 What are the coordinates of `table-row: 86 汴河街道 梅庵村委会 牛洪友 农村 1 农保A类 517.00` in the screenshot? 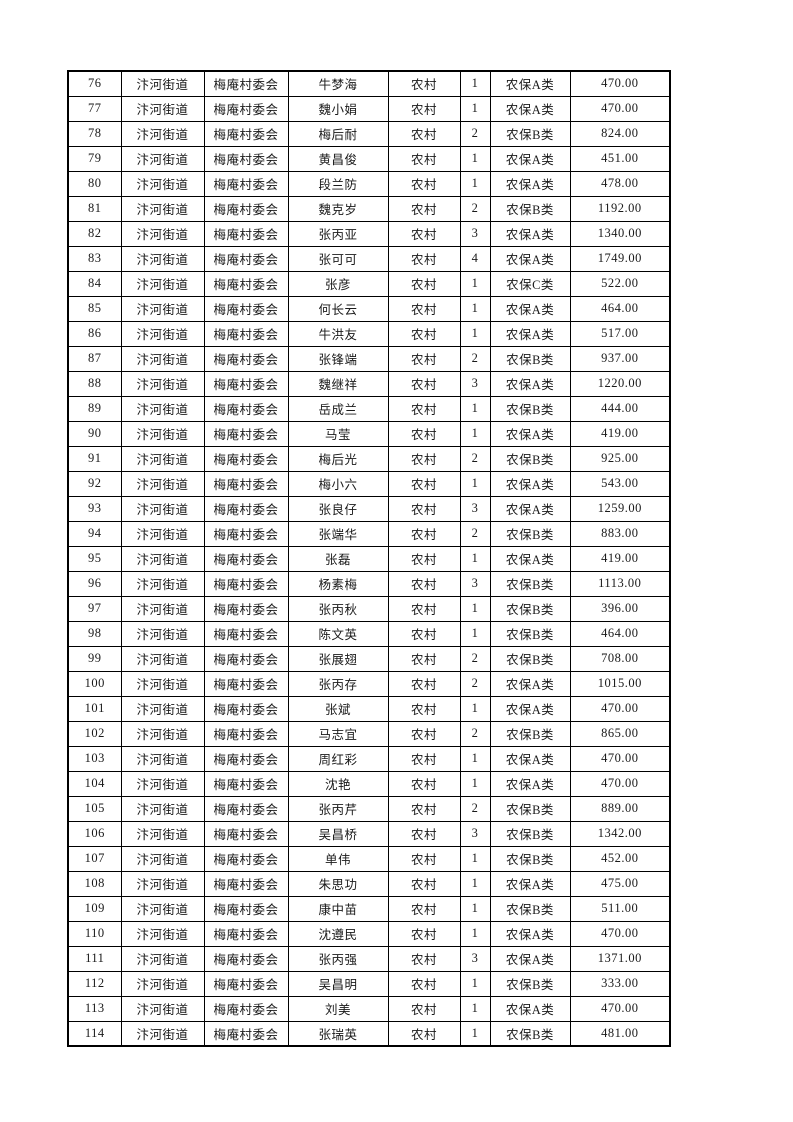 It's located at (369, 333).